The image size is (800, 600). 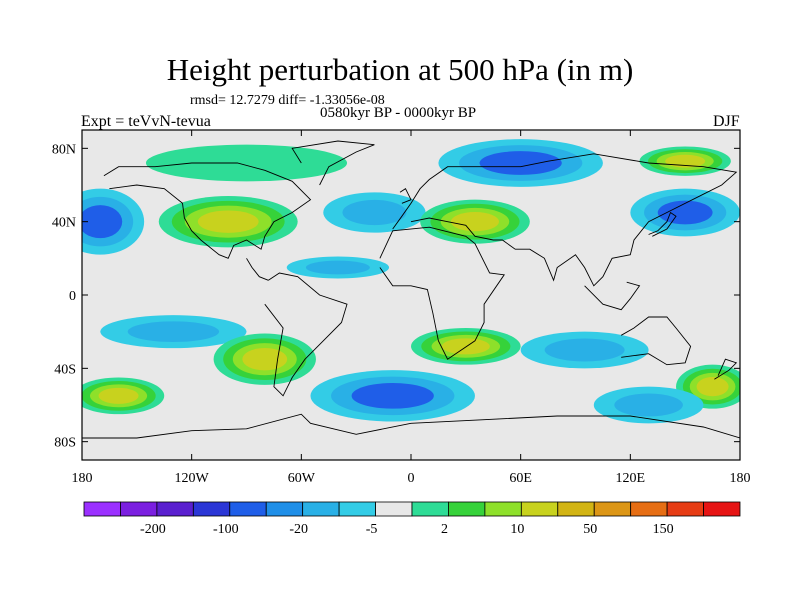 I want to click on colorbar-label: 150, so click(x=663, y=529).